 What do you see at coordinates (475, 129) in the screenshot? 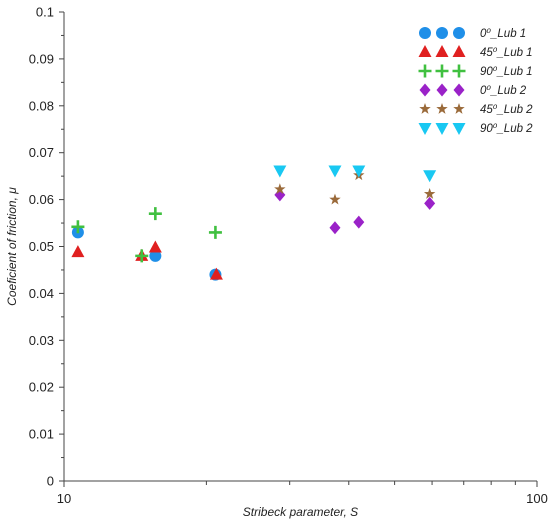
I see `legend-entry: 90⁰_Lub 2` at bounding box center [475, 129].